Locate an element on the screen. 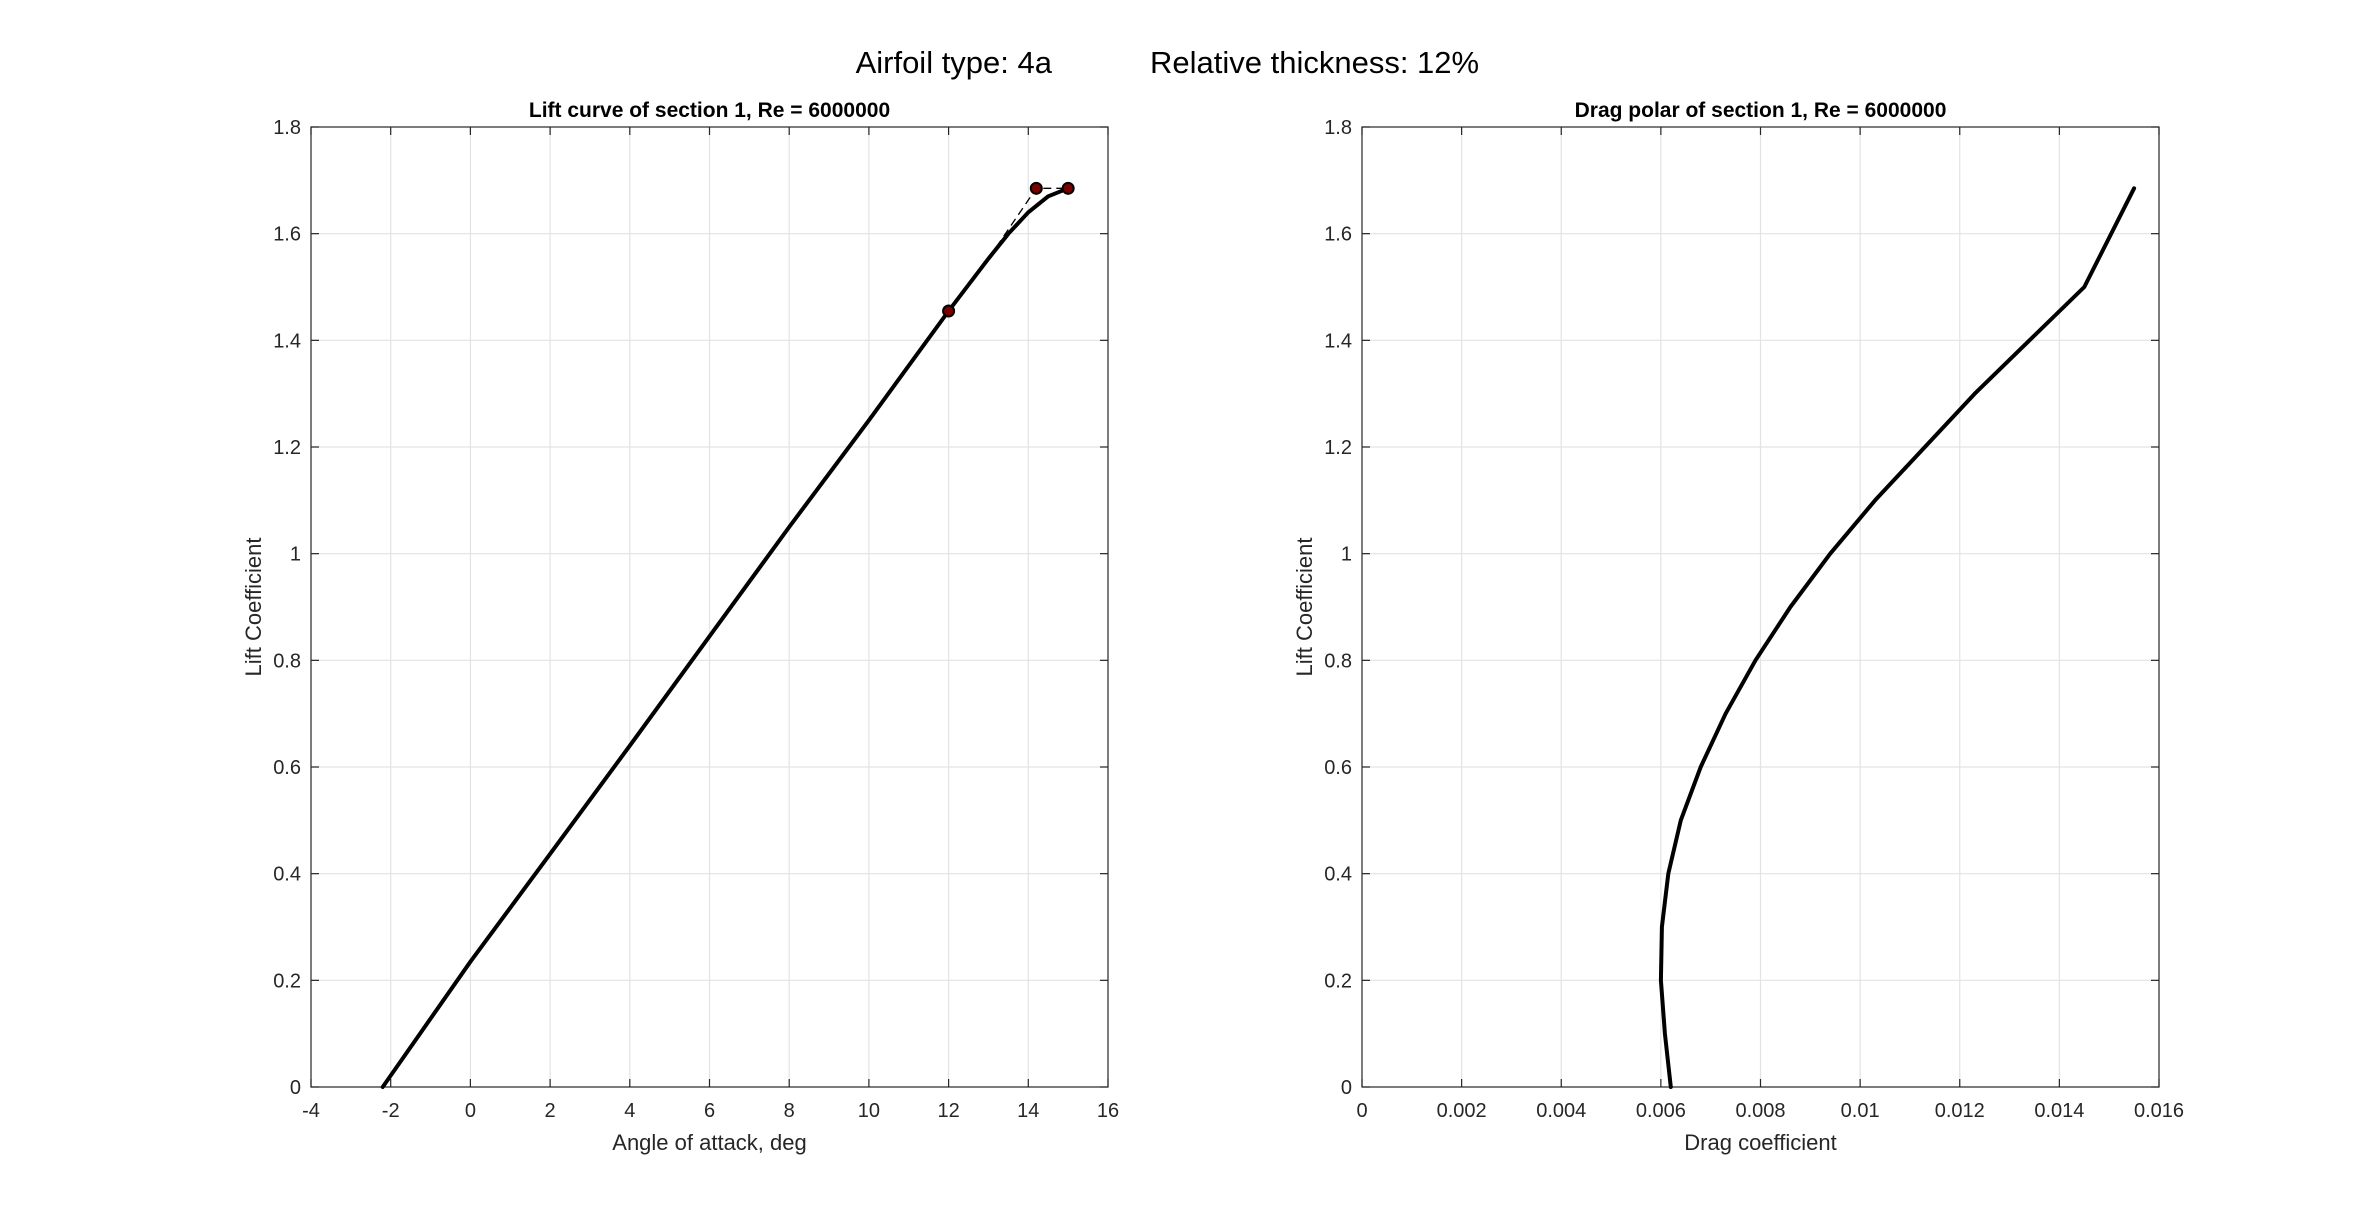 This screenshot has width=2378, height=1212. lift-curve-x-tick-label: 8 is located at coordinates (789, 1111).